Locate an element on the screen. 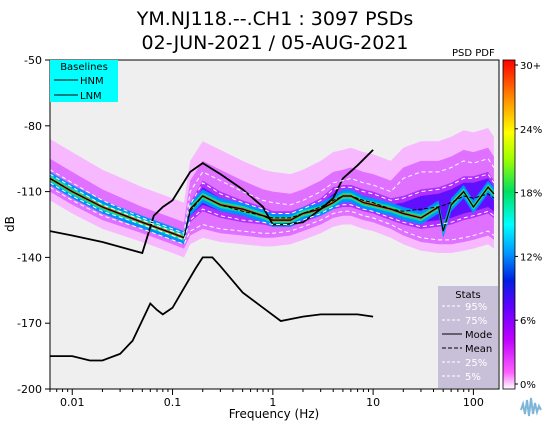 This screenshot has height=425, width=550. y-tick-label: -80 is located at coordinates (33, 126).